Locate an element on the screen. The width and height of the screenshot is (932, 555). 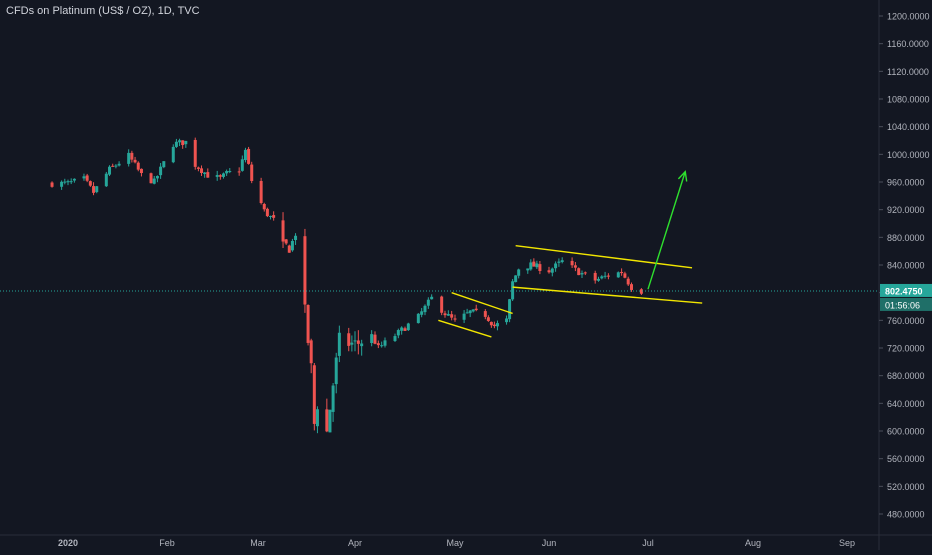
chart-title: CFDs on Platinum (US$ / OZ), 1D, TVC is located at coordinates (103, 11).